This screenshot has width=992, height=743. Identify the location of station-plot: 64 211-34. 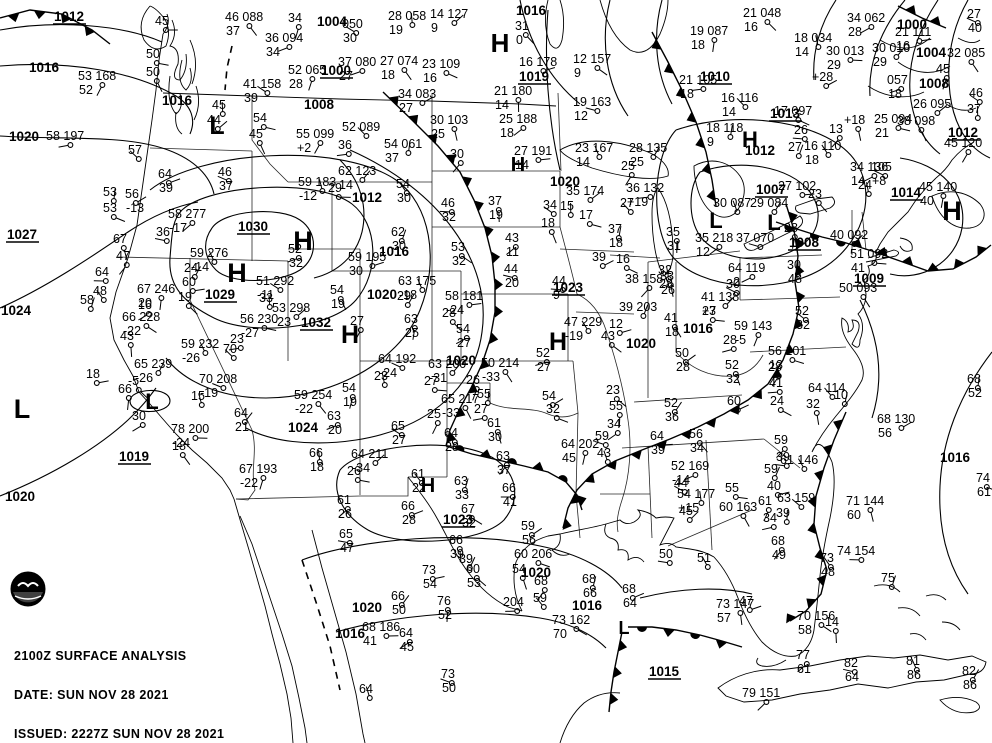
(369, 461).